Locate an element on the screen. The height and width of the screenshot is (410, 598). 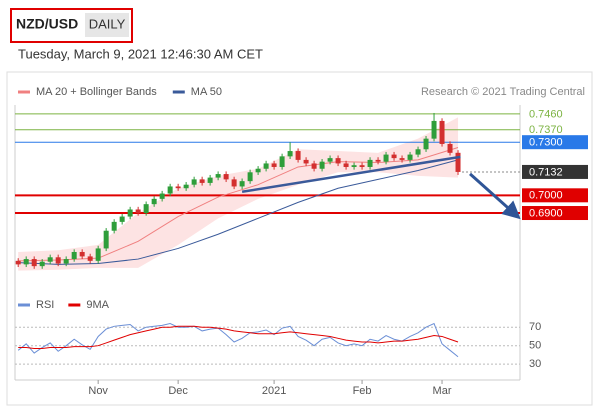
y-tick-label: 70 is located at coordinates (535, 327).